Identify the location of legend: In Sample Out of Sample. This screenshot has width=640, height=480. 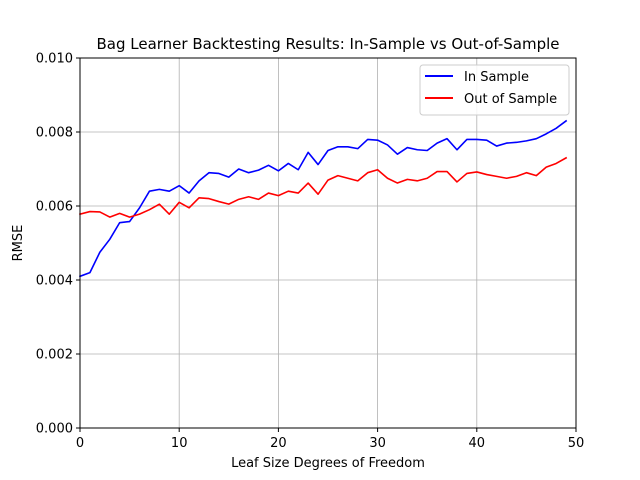
(494, 90).